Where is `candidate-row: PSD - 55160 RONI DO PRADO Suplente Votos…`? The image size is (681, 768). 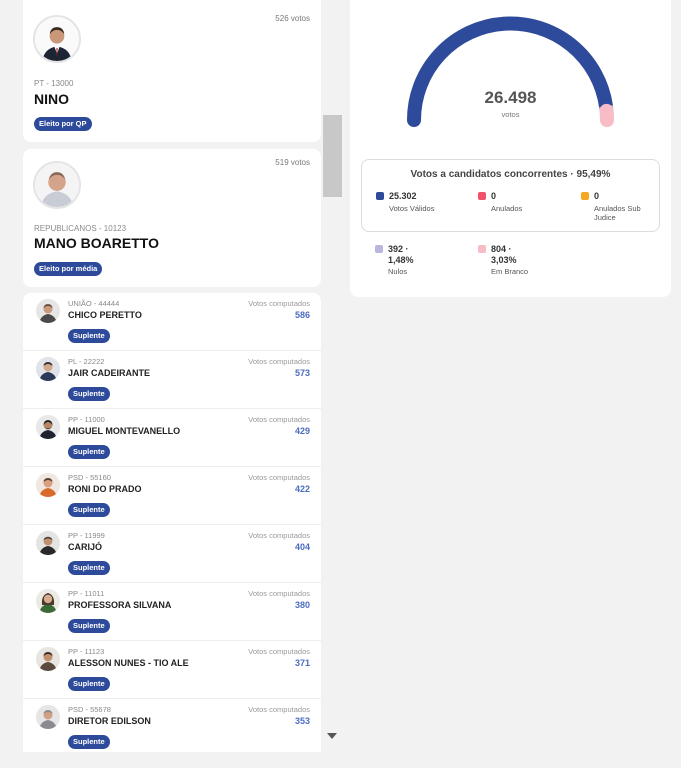
candidate-row: PSD - 55160 RONI DO PRADO Suplente Votos… is located at coordinates (172, 496).